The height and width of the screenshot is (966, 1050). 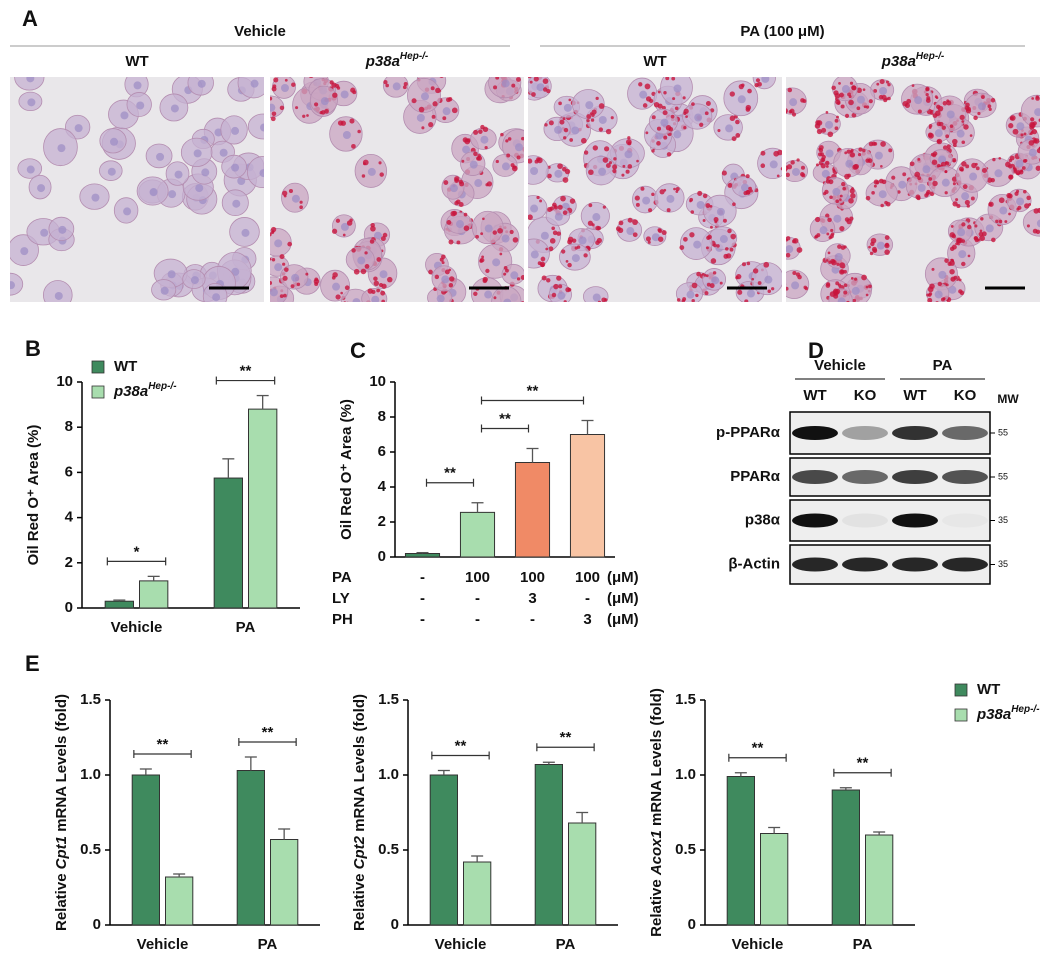 I want to click on y-axis-label: Relative Cpt2 mRNA Levels (fold), so click(x=359, y=812).